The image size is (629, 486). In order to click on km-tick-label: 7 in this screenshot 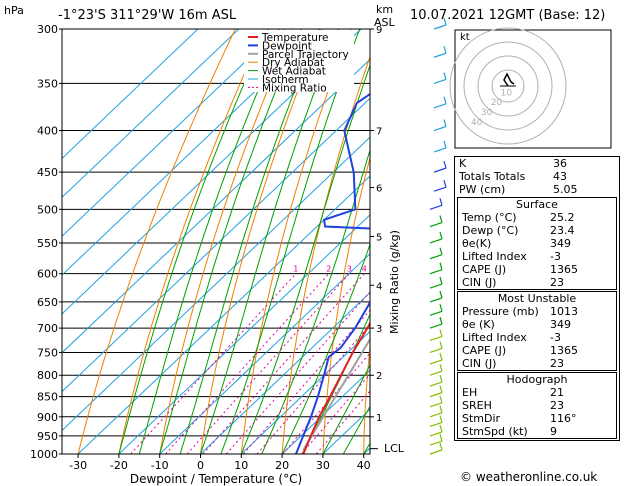, I will do `click(379, 132)`.